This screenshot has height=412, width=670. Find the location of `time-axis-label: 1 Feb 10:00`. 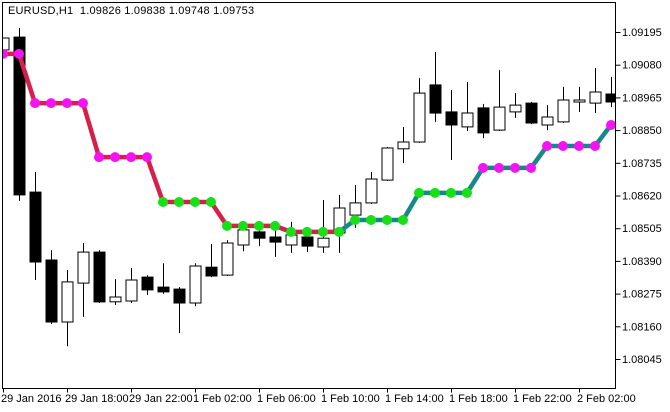

time-axis-label: 1 Feb 10:00 is located at coordinates (350, 399).